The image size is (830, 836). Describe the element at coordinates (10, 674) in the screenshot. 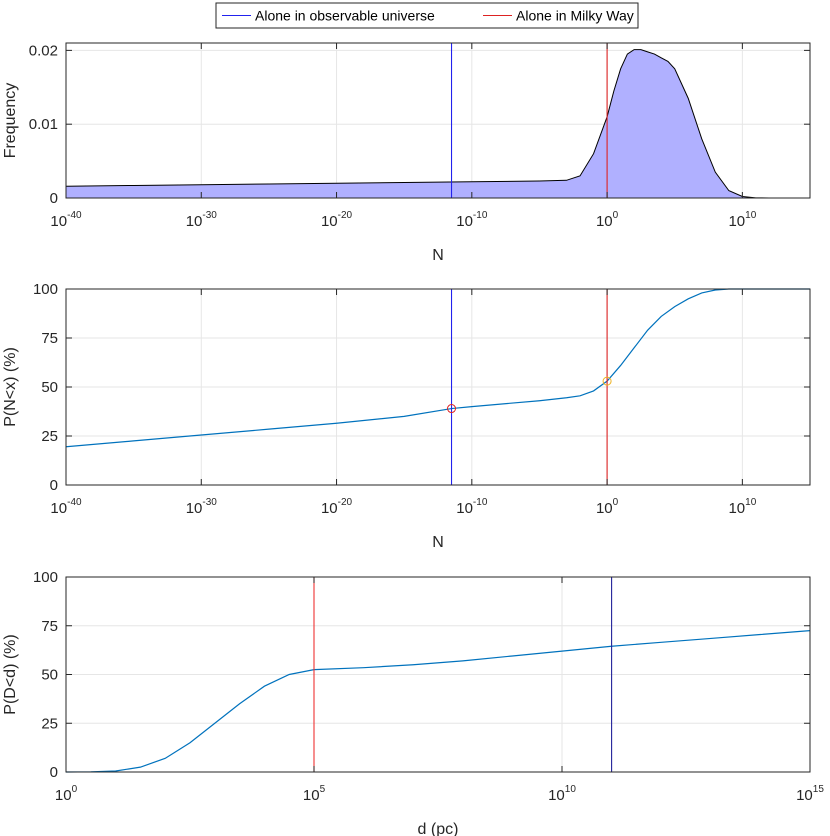

I see `y-axis-label: P(D<d) (%)` at that location.